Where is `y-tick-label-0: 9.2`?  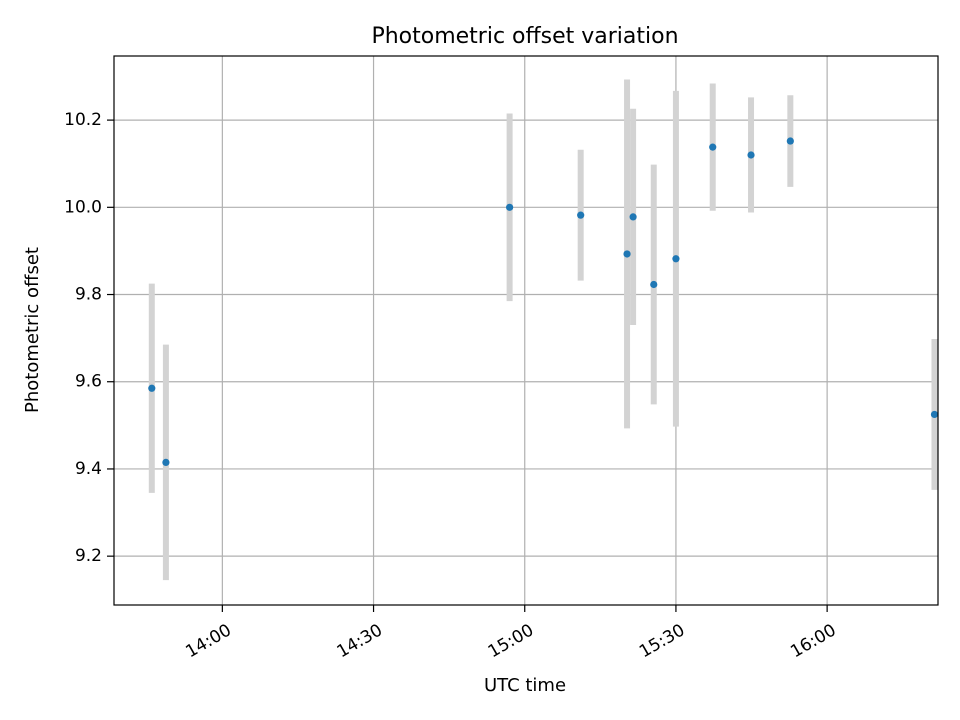
y-tick-label-0: 9.2 is located at coordinates (88, 556).